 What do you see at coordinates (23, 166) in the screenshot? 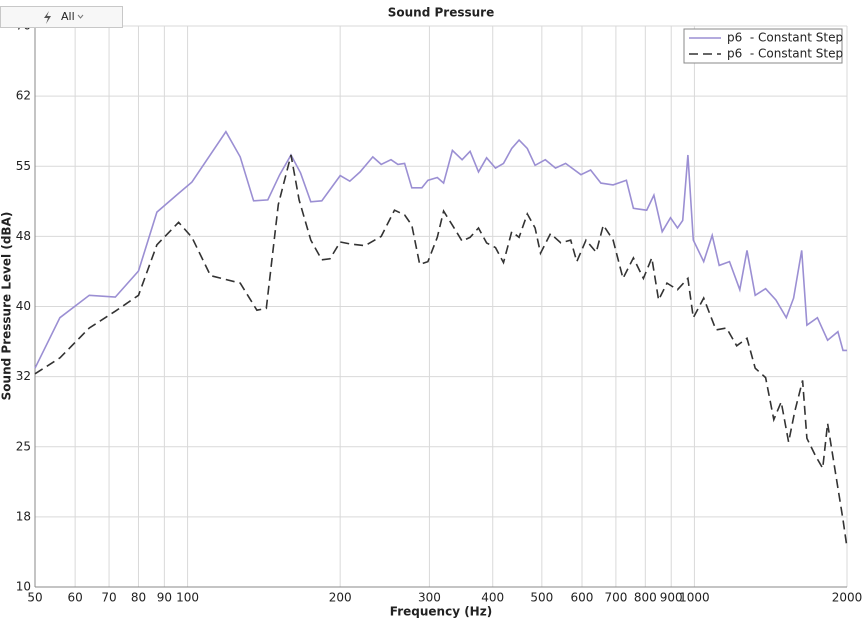
I see `y-tick-label: 55` at bounding box center [23, 166].